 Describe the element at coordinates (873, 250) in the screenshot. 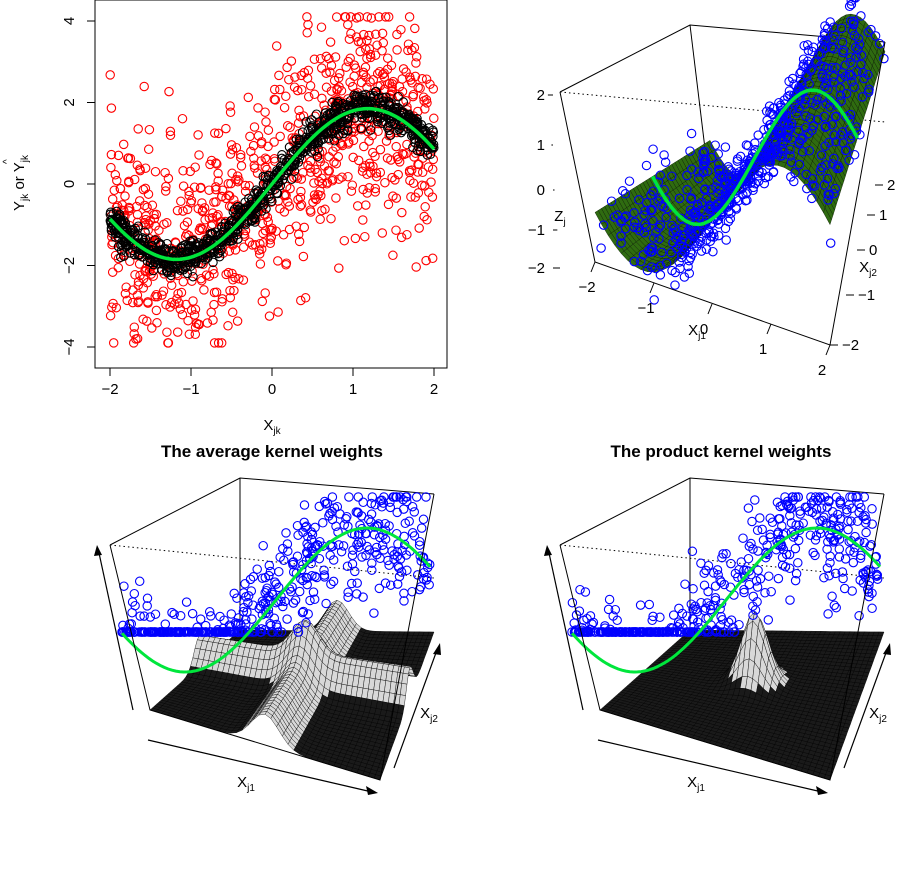

I see `y-tick-label: 0` at that location.